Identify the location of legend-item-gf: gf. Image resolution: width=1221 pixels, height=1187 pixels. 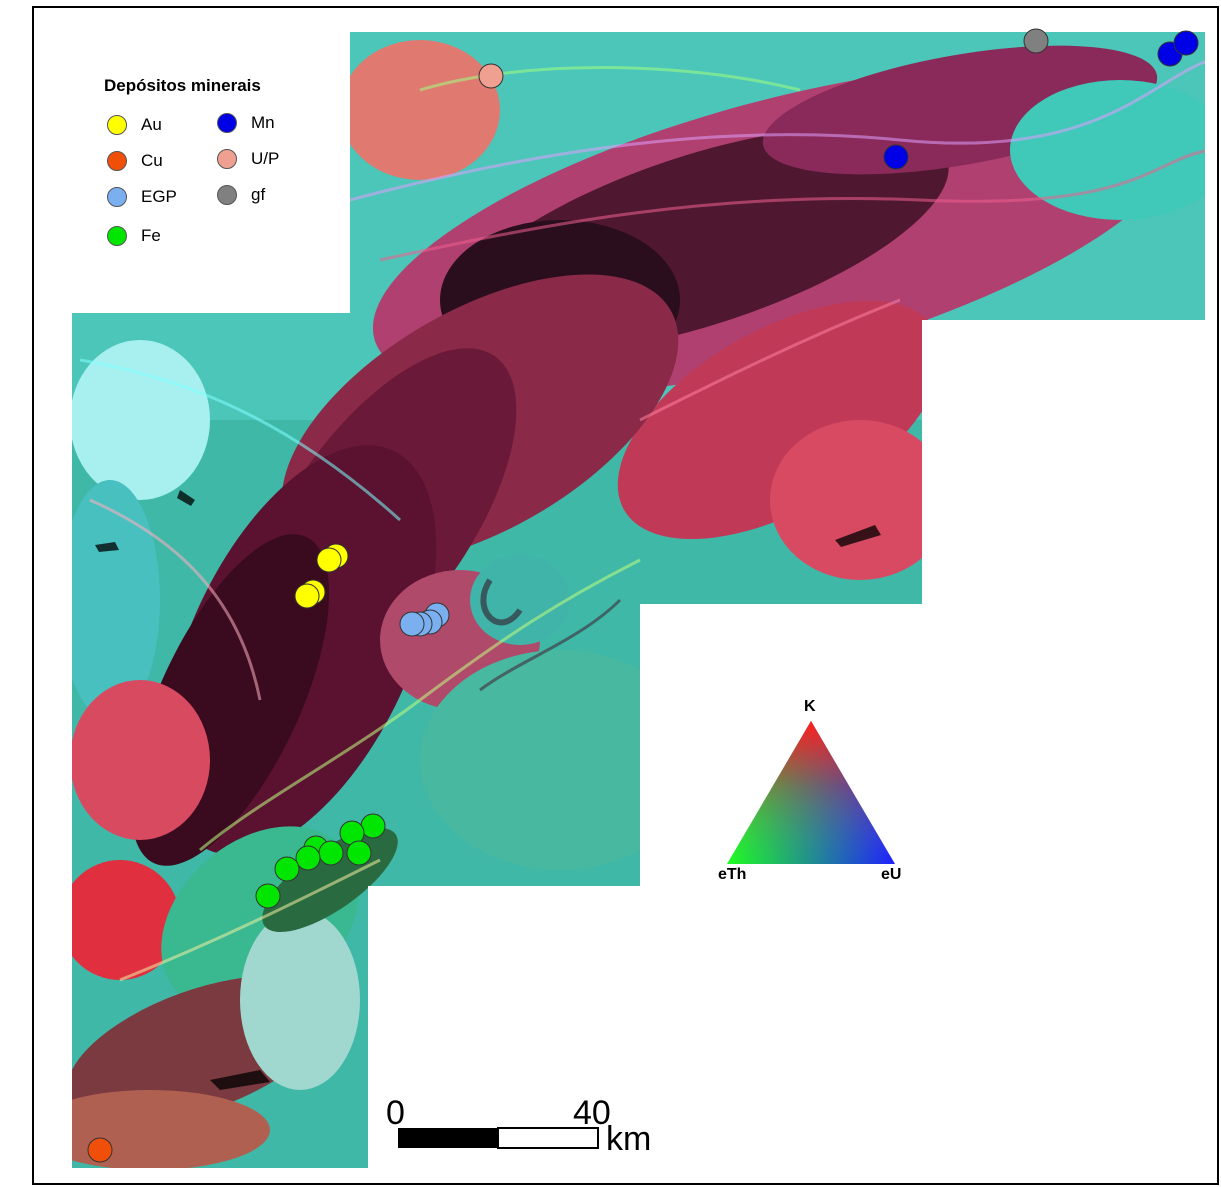
(241, 195).